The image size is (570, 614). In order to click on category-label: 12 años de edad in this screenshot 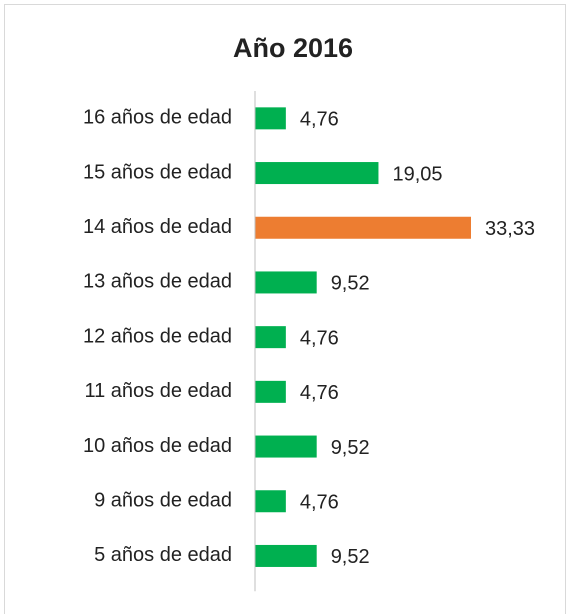, I will do `click(157, 336)`.